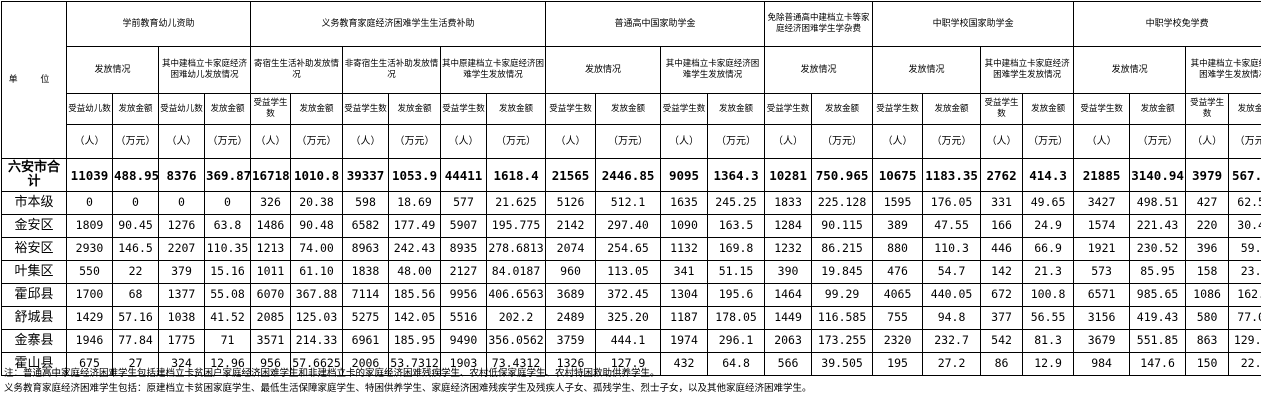  I want to click on table-cell: 542, so click(1002, 341).